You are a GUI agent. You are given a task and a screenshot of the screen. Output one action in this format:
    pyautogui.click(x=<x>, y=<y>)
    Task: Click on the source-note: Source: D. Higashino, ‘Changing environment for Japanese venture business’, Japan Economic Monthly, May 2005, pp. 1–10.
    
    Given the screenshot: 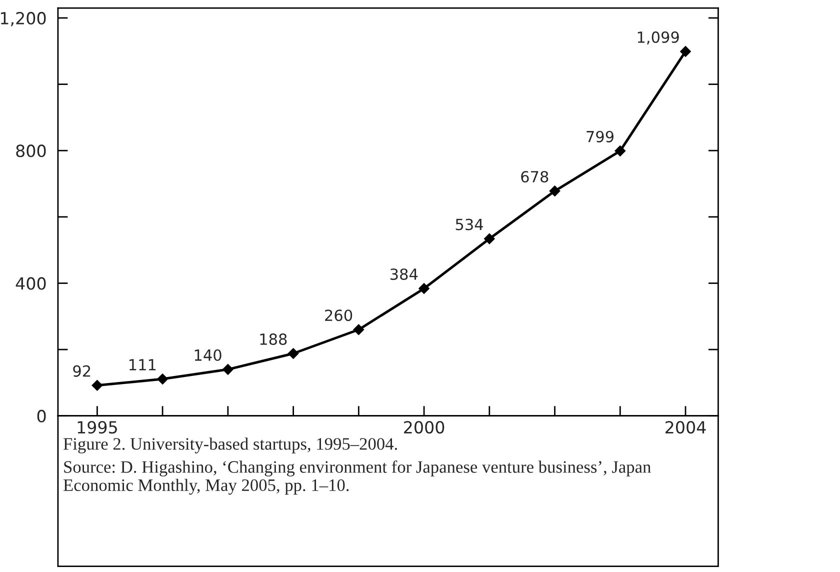 What is the action you would take?
    pyautogui.click(x=357, y=477)
    